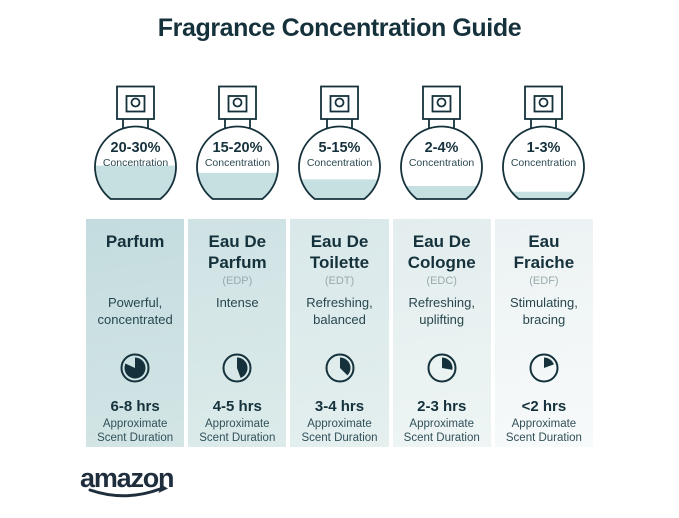 This screenshot has width=679, height=518. Describe the element at coordinates (543, 311) in the screenshot. I see `fragrance-description: Stimulating, bracing` at that location.